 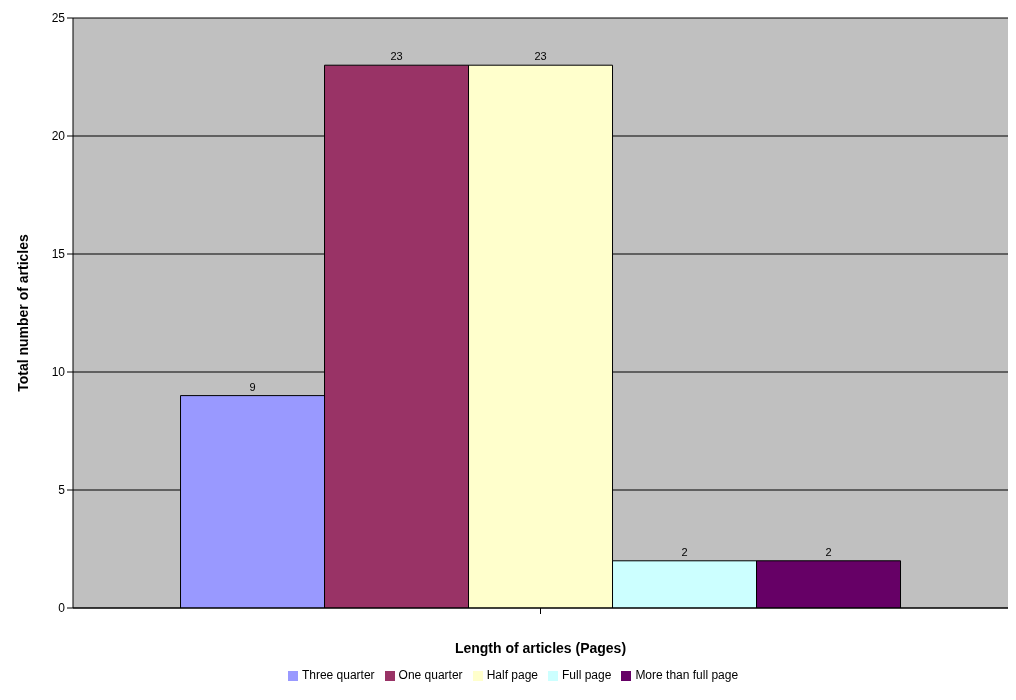 What do you see at coordinates (62, 490) in the screenshot?
I see `y-tick-label: 5` at bounding box center [62, 490].